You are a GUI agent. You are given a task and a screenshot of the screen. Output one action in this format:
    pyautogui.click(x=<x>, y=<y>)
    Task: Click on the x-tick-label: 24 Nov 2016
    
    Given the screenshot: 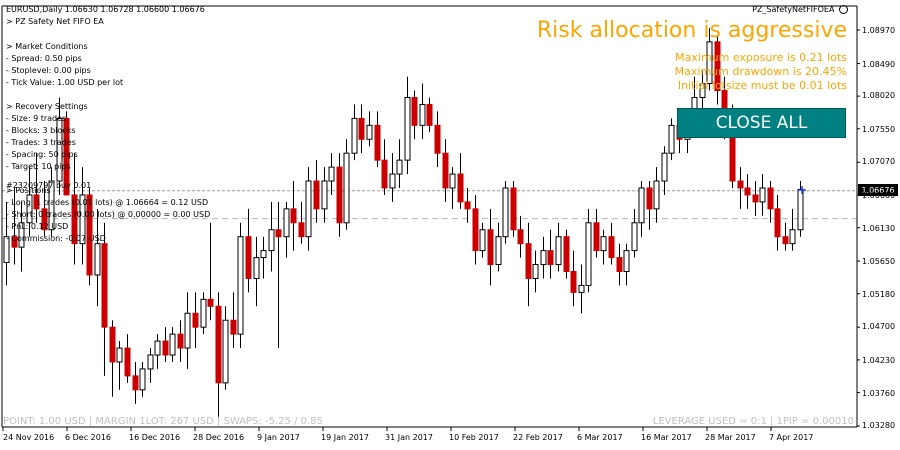 What is the action you would take?
    pyautogui.click(x=29, y=437)
    